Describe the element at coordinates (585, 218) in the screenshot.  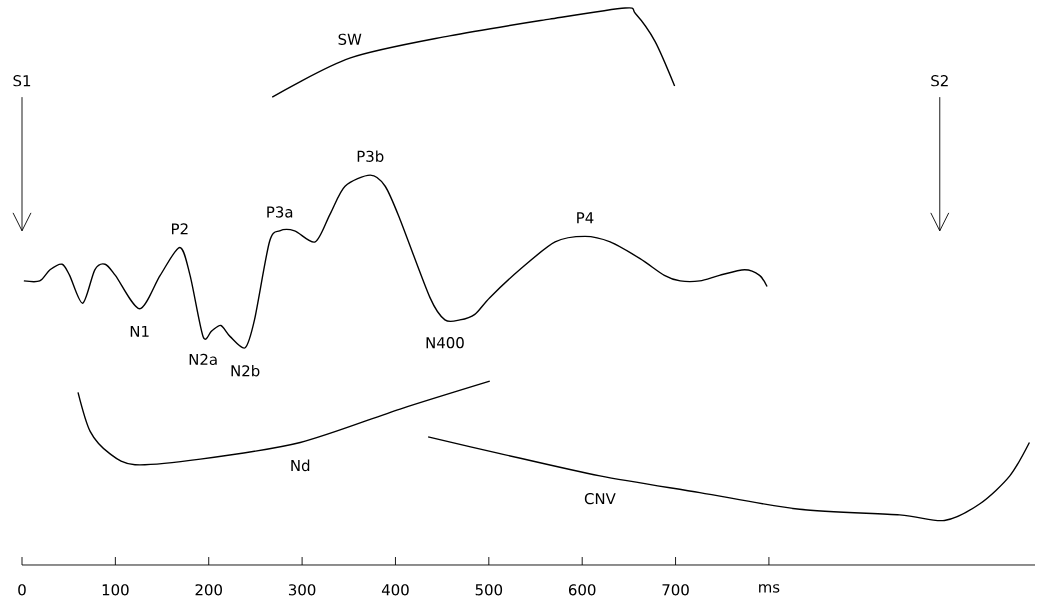
I see `annotation: P4` at that location.